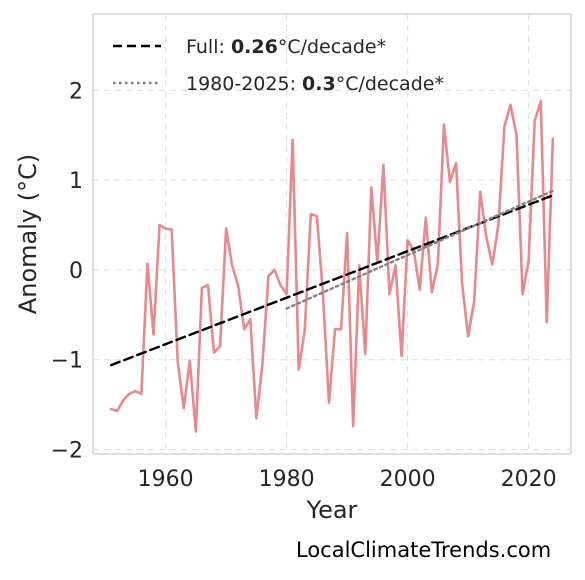 Image resolution: width=585 pixels, height=580 pixels. What do you see at coordinates (67, 451) in the screenshot?
I see `y-tick-label: −2` at bounding box center [67, 451].